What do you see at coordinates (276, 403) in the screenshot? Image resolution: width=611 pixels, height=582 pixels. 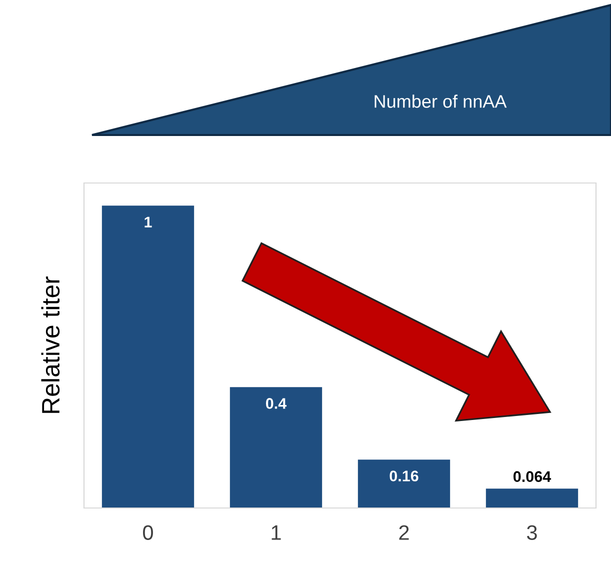 I see `data-label: 0.4` at bounding box center [276, 403].